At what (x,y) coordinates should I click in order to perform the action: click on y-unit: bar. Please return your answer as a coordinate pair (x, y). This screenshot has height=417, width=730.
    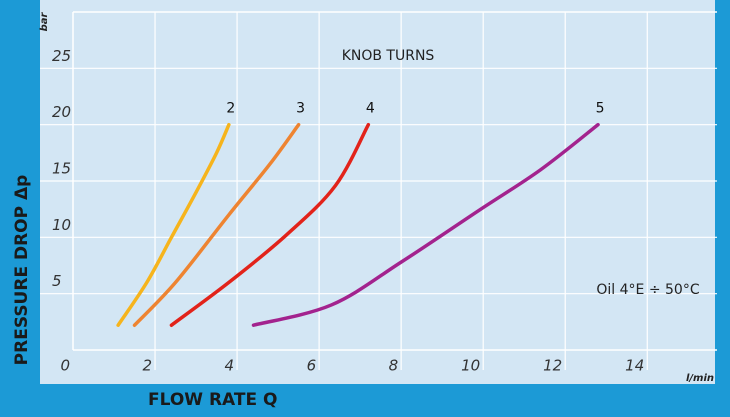
    Looking at the image, I should click on (44, 22).